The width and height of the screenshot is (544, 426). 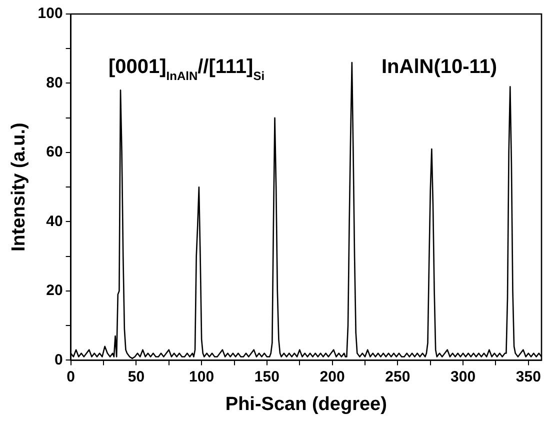 What do you see at coordinates (306, 404) in the screenshot?
I see `x-axis-title: Phi-Scan (degree)` at bounding box center [306, 404].